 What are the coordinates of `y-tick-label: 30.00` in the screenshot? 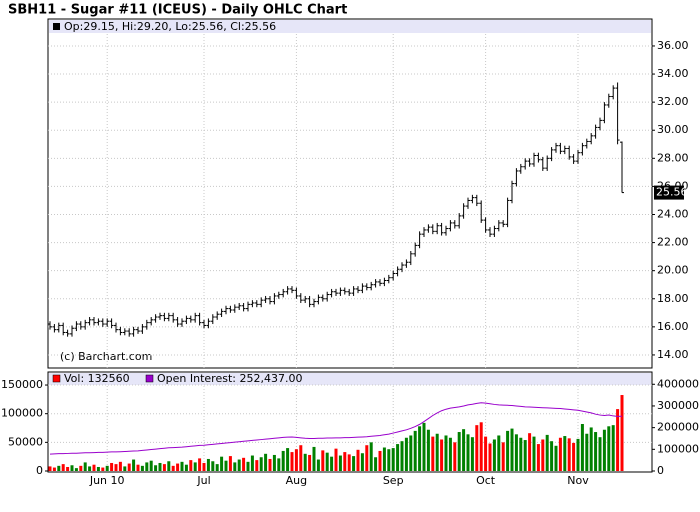 It's located at (673, 129).